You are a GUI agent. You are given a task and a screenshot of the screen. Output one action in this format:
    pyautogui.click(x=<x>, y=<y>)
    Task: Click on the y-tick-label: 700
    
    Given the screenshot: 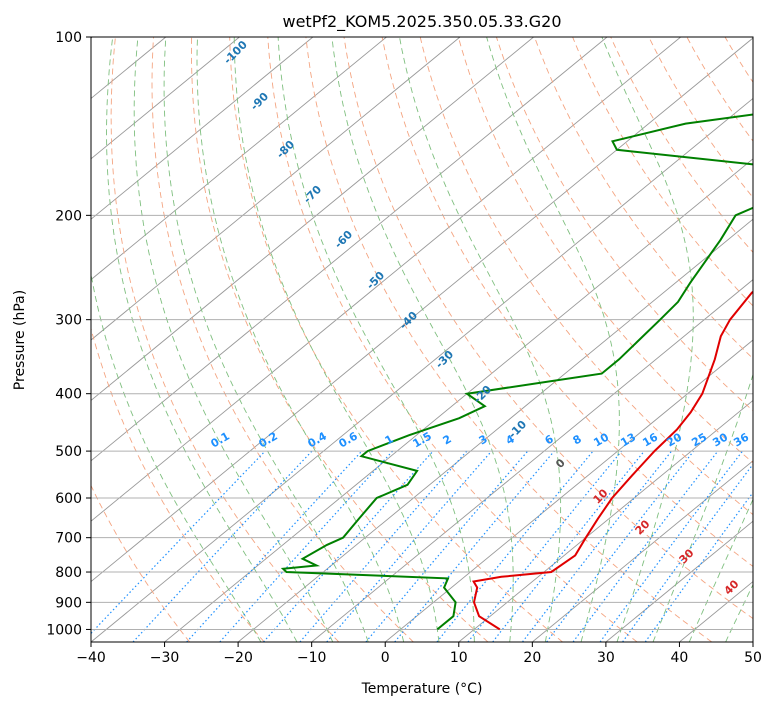 What is the action you would take?
    pyautogui.click(x=68, y=539)
    